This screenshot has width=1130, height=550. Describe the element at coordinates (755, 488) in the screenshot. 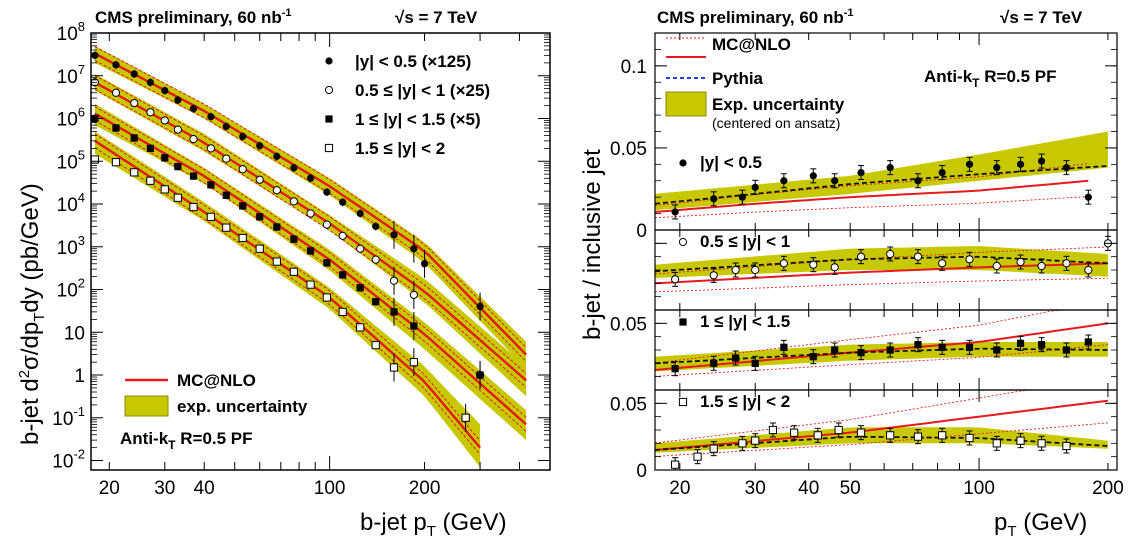

I see `x-tick-label: 30` at that location.